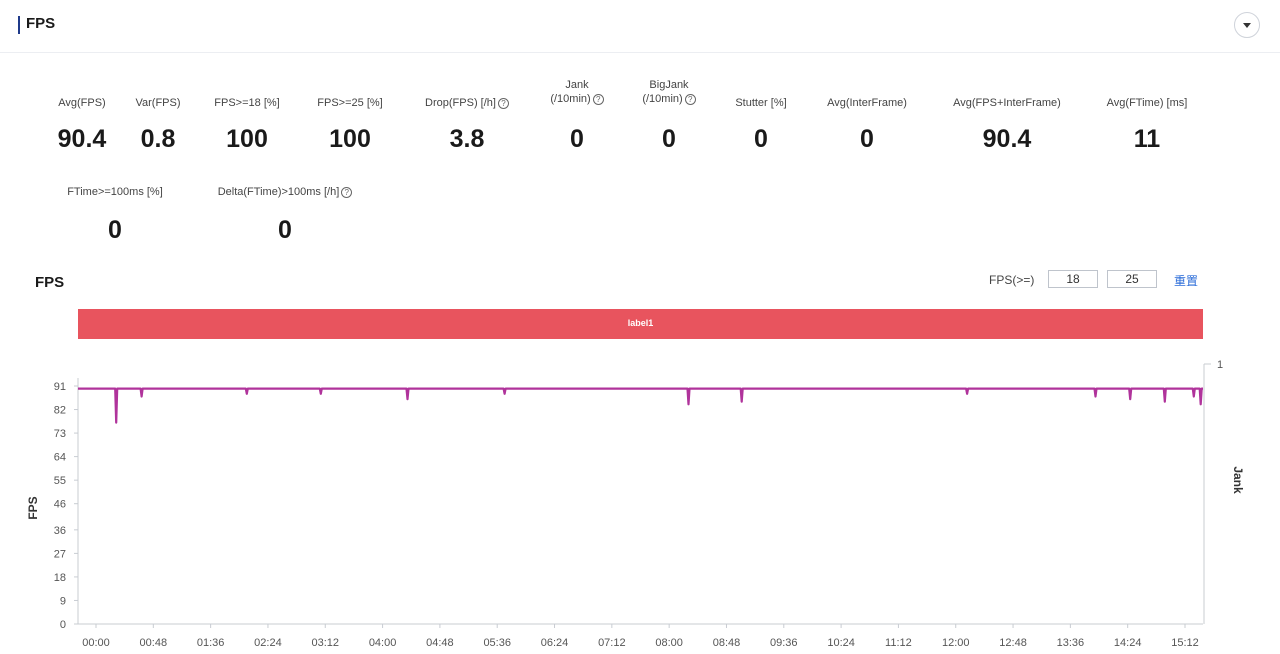  I want to click on stat-avg-fps-interframe: Avg(FPS+InterFrame) 90.4, so click(1007, 125).